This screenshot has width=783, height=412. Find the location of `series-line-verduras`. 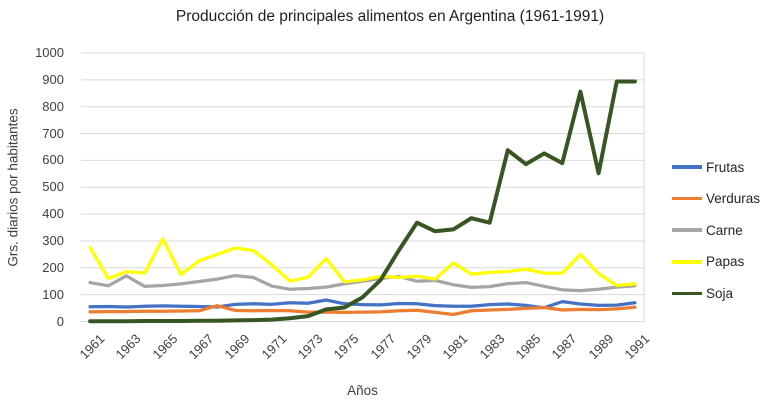

series-line-verduras is located at coordinates (362, 310).